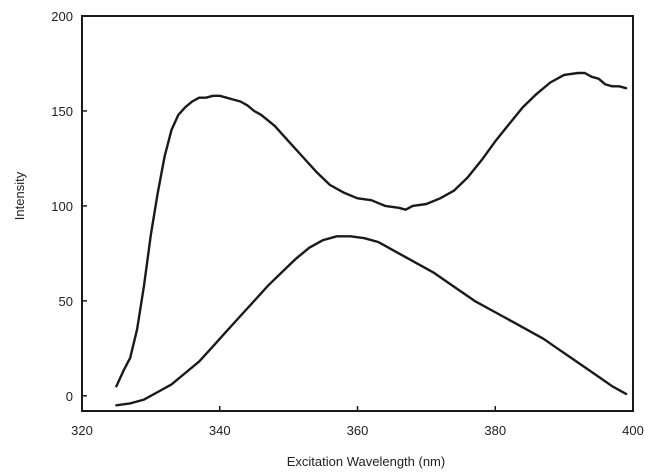  Describe the element at coordinates (69, 396) in the screenshot. I see `y-tick-label: 0` at that location.